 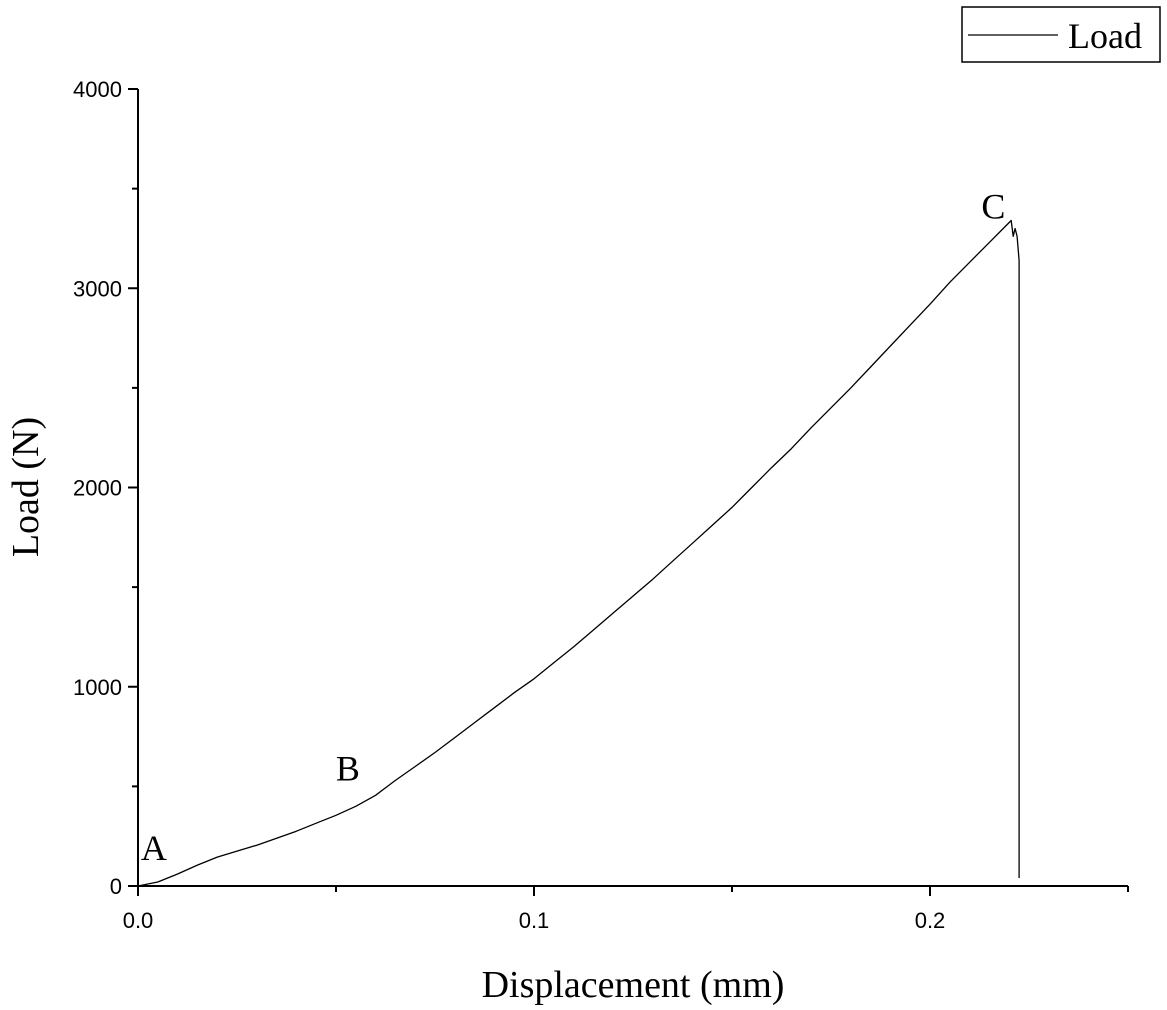 I want to click on y-tick-label: 1000, so click(x=97, y=687).